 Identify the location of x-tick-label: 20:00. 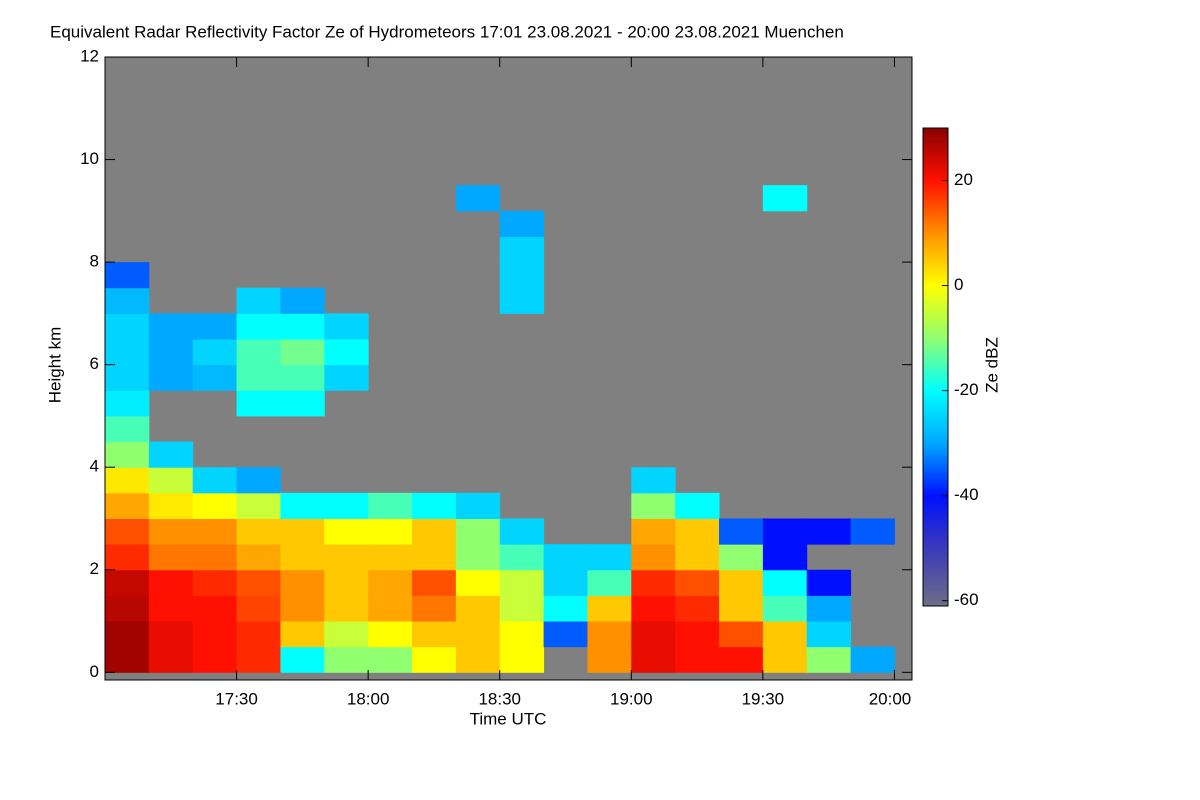
(890, 698).